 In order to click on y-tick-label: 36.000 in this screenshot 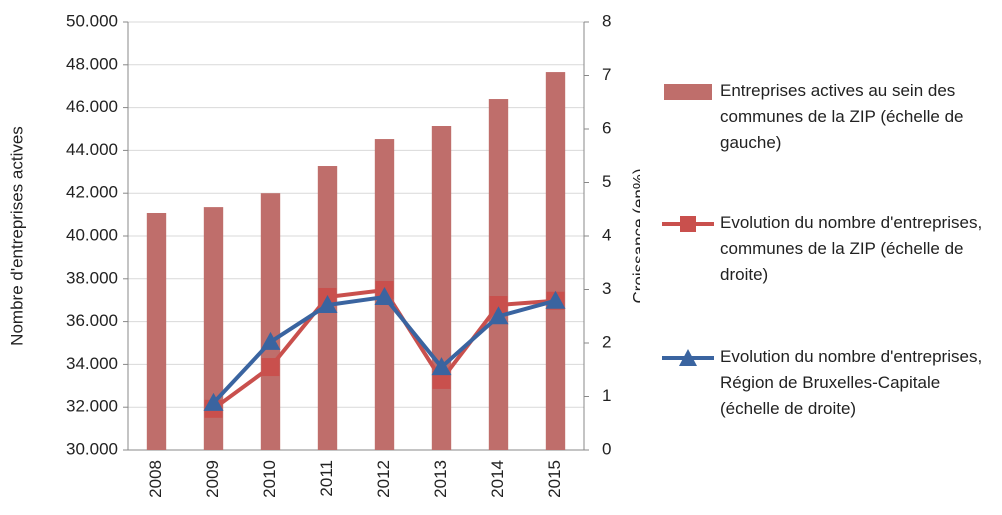, I will do `click(92, 320)`.